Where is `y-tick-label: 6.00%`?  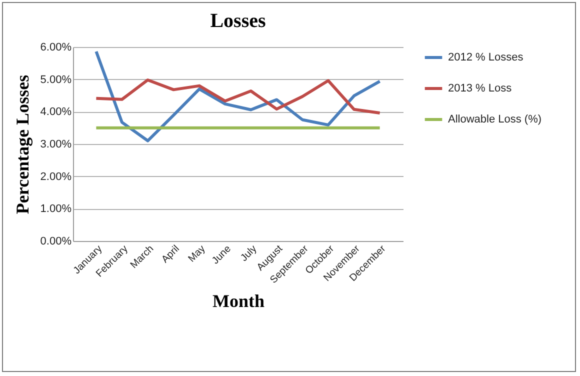
y-tick-label: 6.00% is located at coordinates (56, 48).